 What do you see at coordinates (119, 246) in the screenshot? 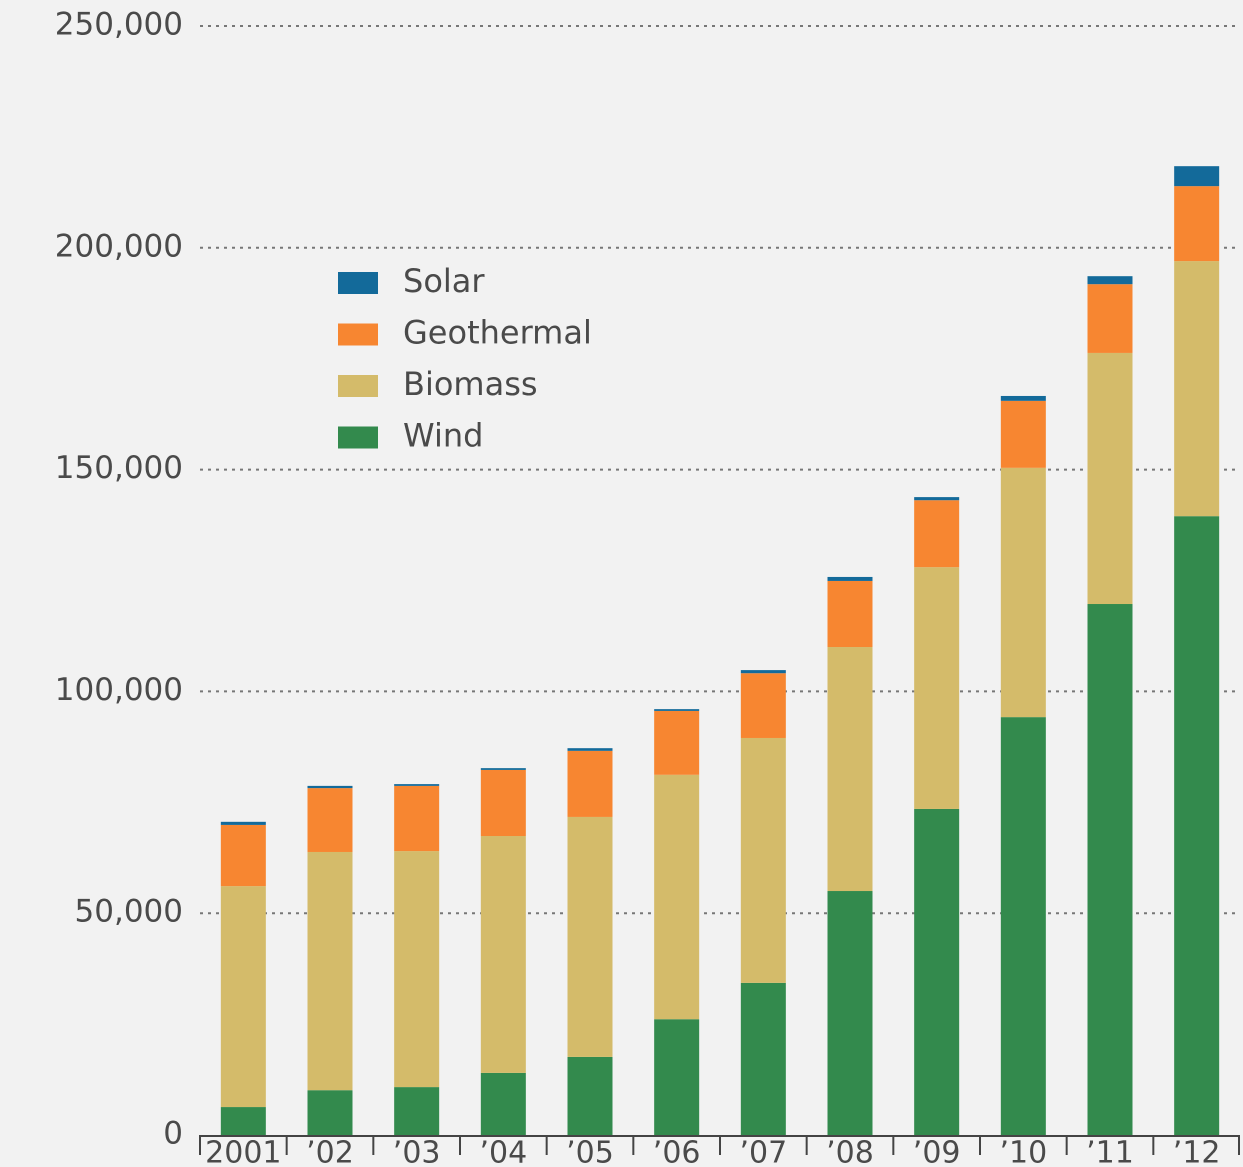
I see `y-tick-label: 200,000` at bounding box center [119, 246].